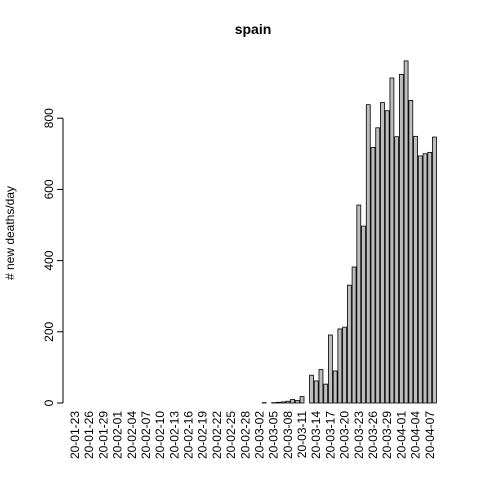  What do you see at coordinates (89, 435) in the screenshot?
I see `x-tick-label: 20-01-26` at bounding box center [89, 435].